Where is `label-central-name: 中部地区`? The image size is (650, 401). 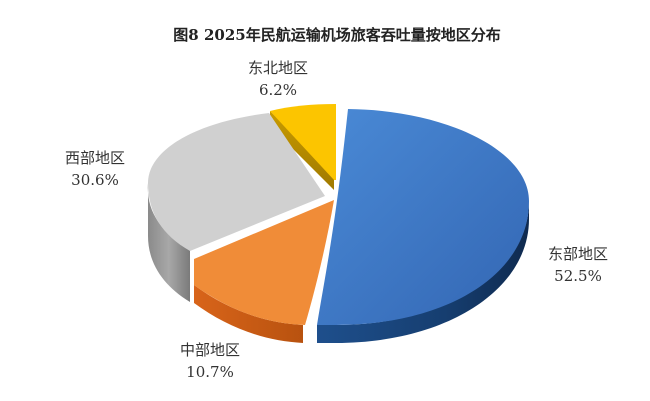 label-central-name: 中部地区 is located at coordinates (210, 350).